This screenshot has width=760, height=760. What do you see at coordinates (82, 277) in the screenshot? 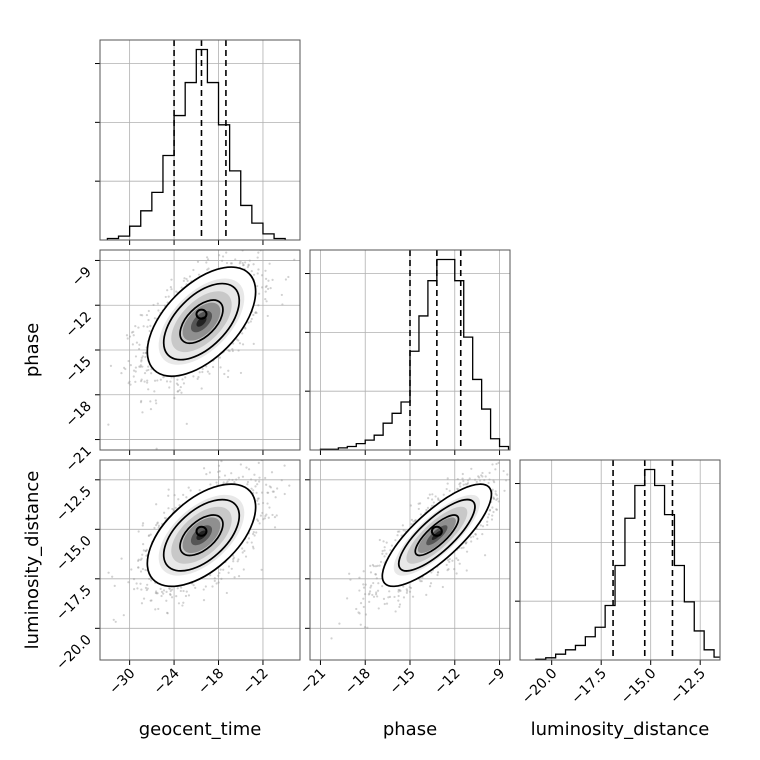
I see `y-tick-label: −9` at bounding box center [82, 277].